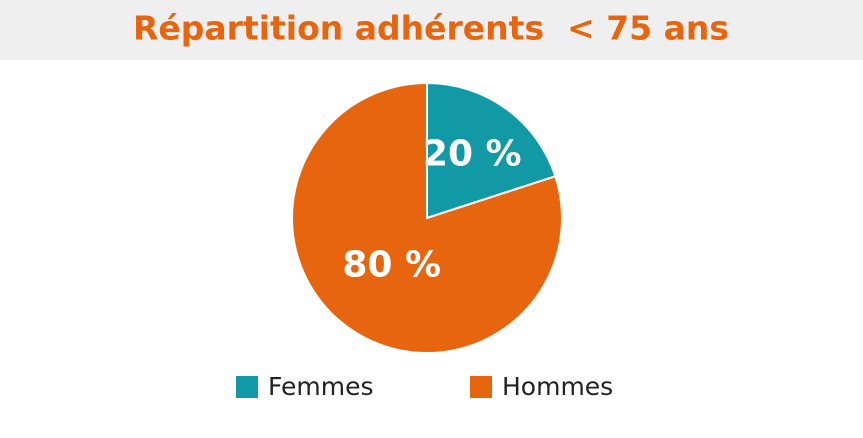 This screenshot has width=863, height=438. I want to click on slice-label: 80 %, so click(391, 265).